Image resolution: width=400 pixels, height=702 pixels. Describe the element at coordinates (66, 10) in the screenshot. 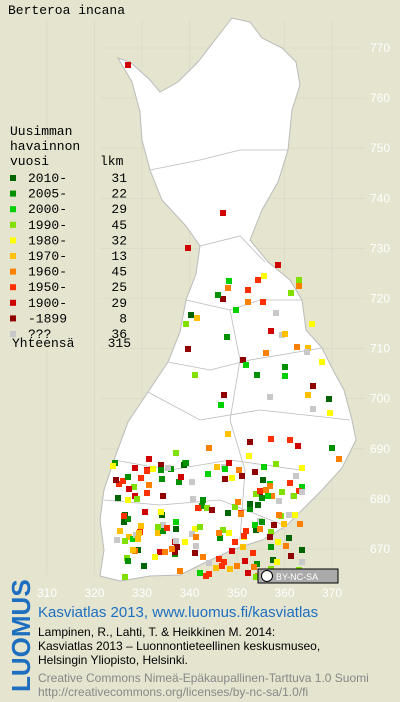

I see `title: Berteroa incana` at that location.